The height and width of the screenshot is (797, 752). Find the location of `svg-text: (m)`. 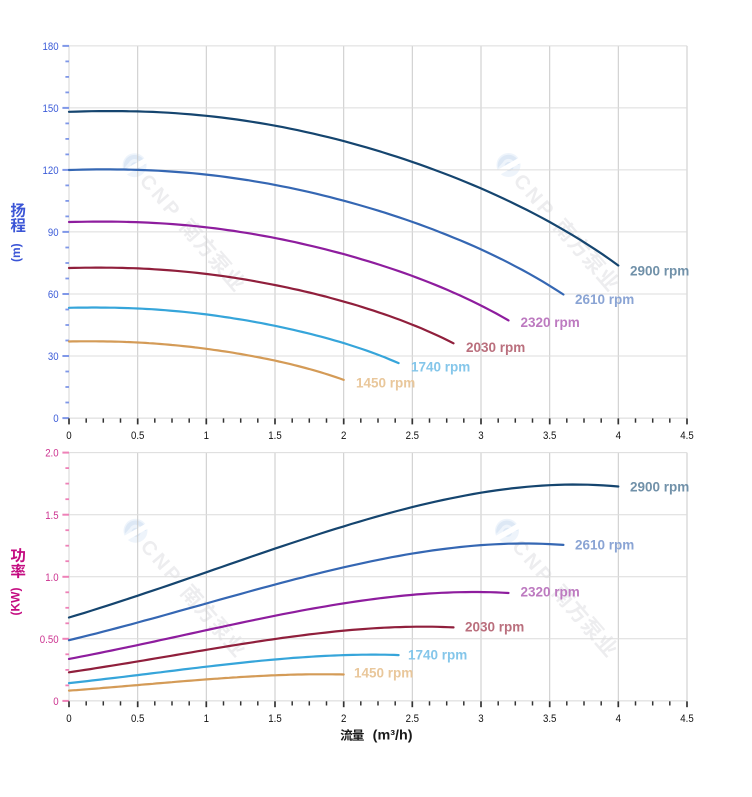

svg-text: (m) is located at coordinates (16, 252).